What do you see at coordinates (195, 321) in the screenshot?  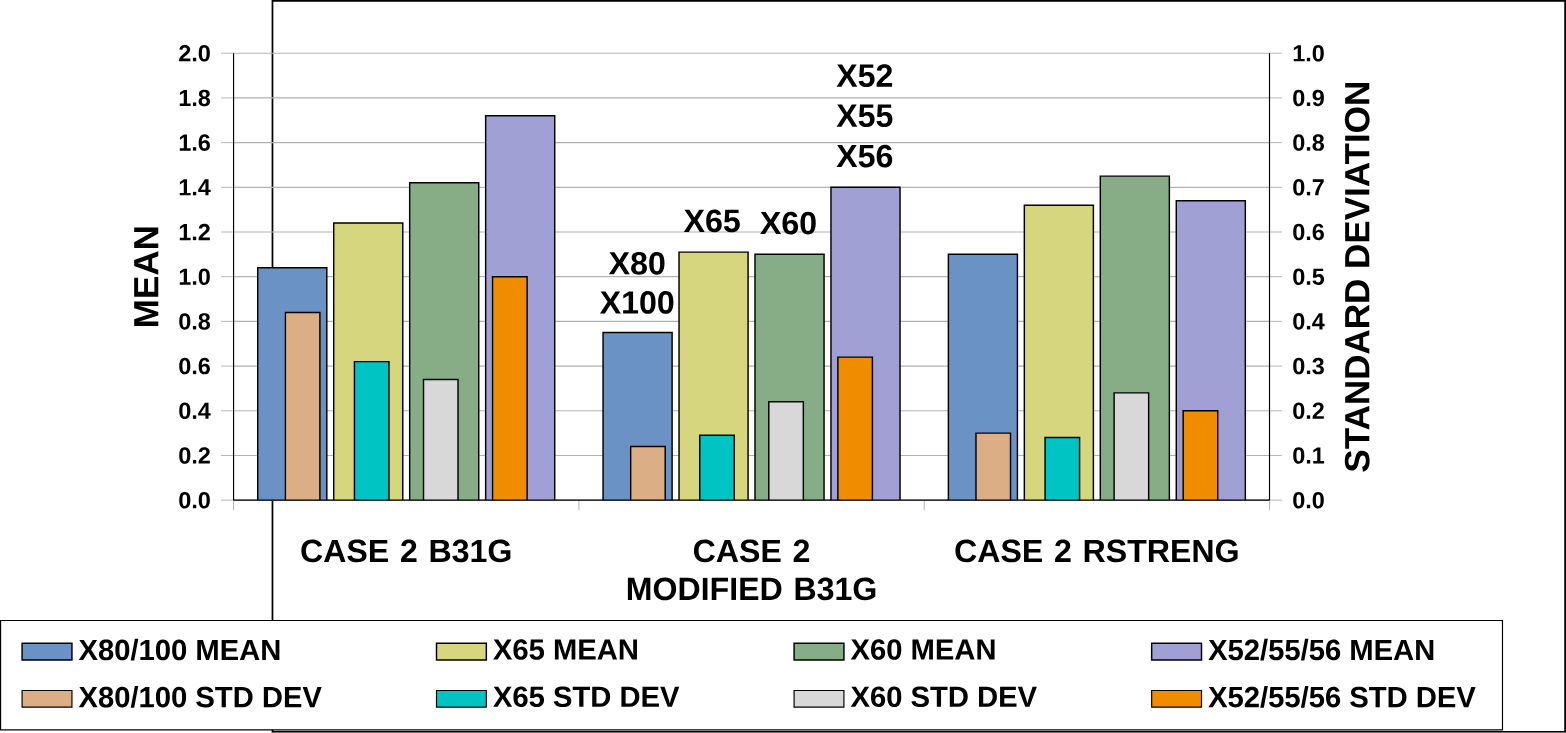 I see `y-tick-label: 0.8` at bounding box center [195, 321].